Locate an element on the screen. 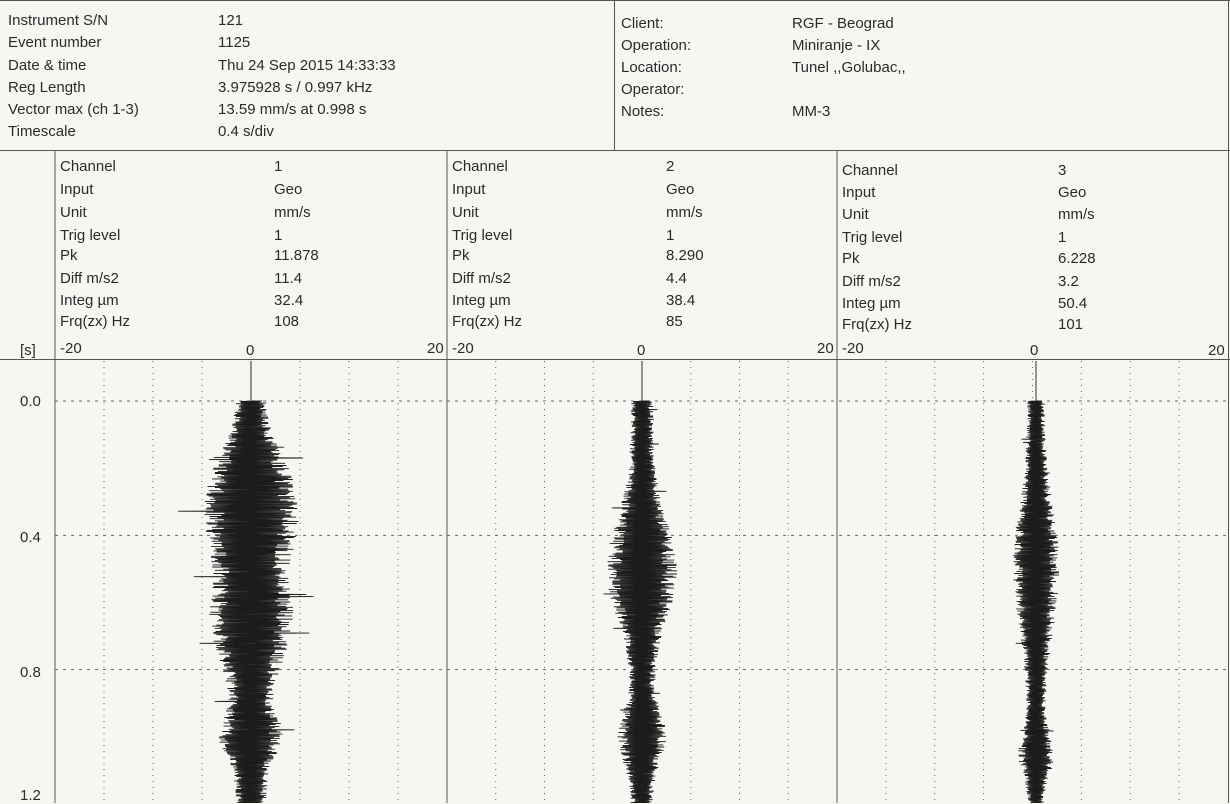  axis-header-border is located at coordinates (615, 359).